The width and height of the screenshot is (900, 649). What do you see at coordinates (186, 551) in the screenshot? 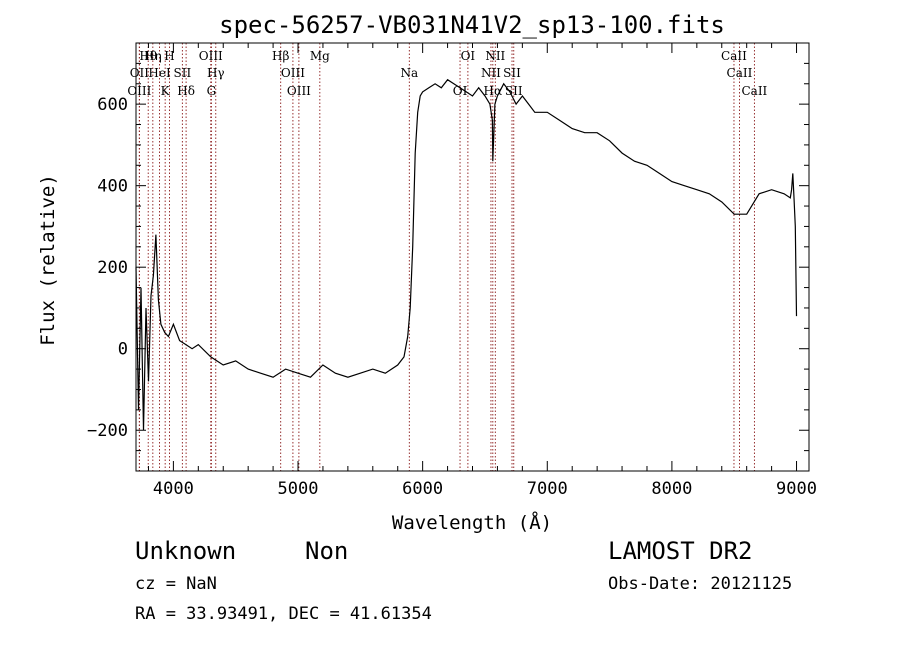
I see `object-class: Unknown` at bounding box center [186, 551].